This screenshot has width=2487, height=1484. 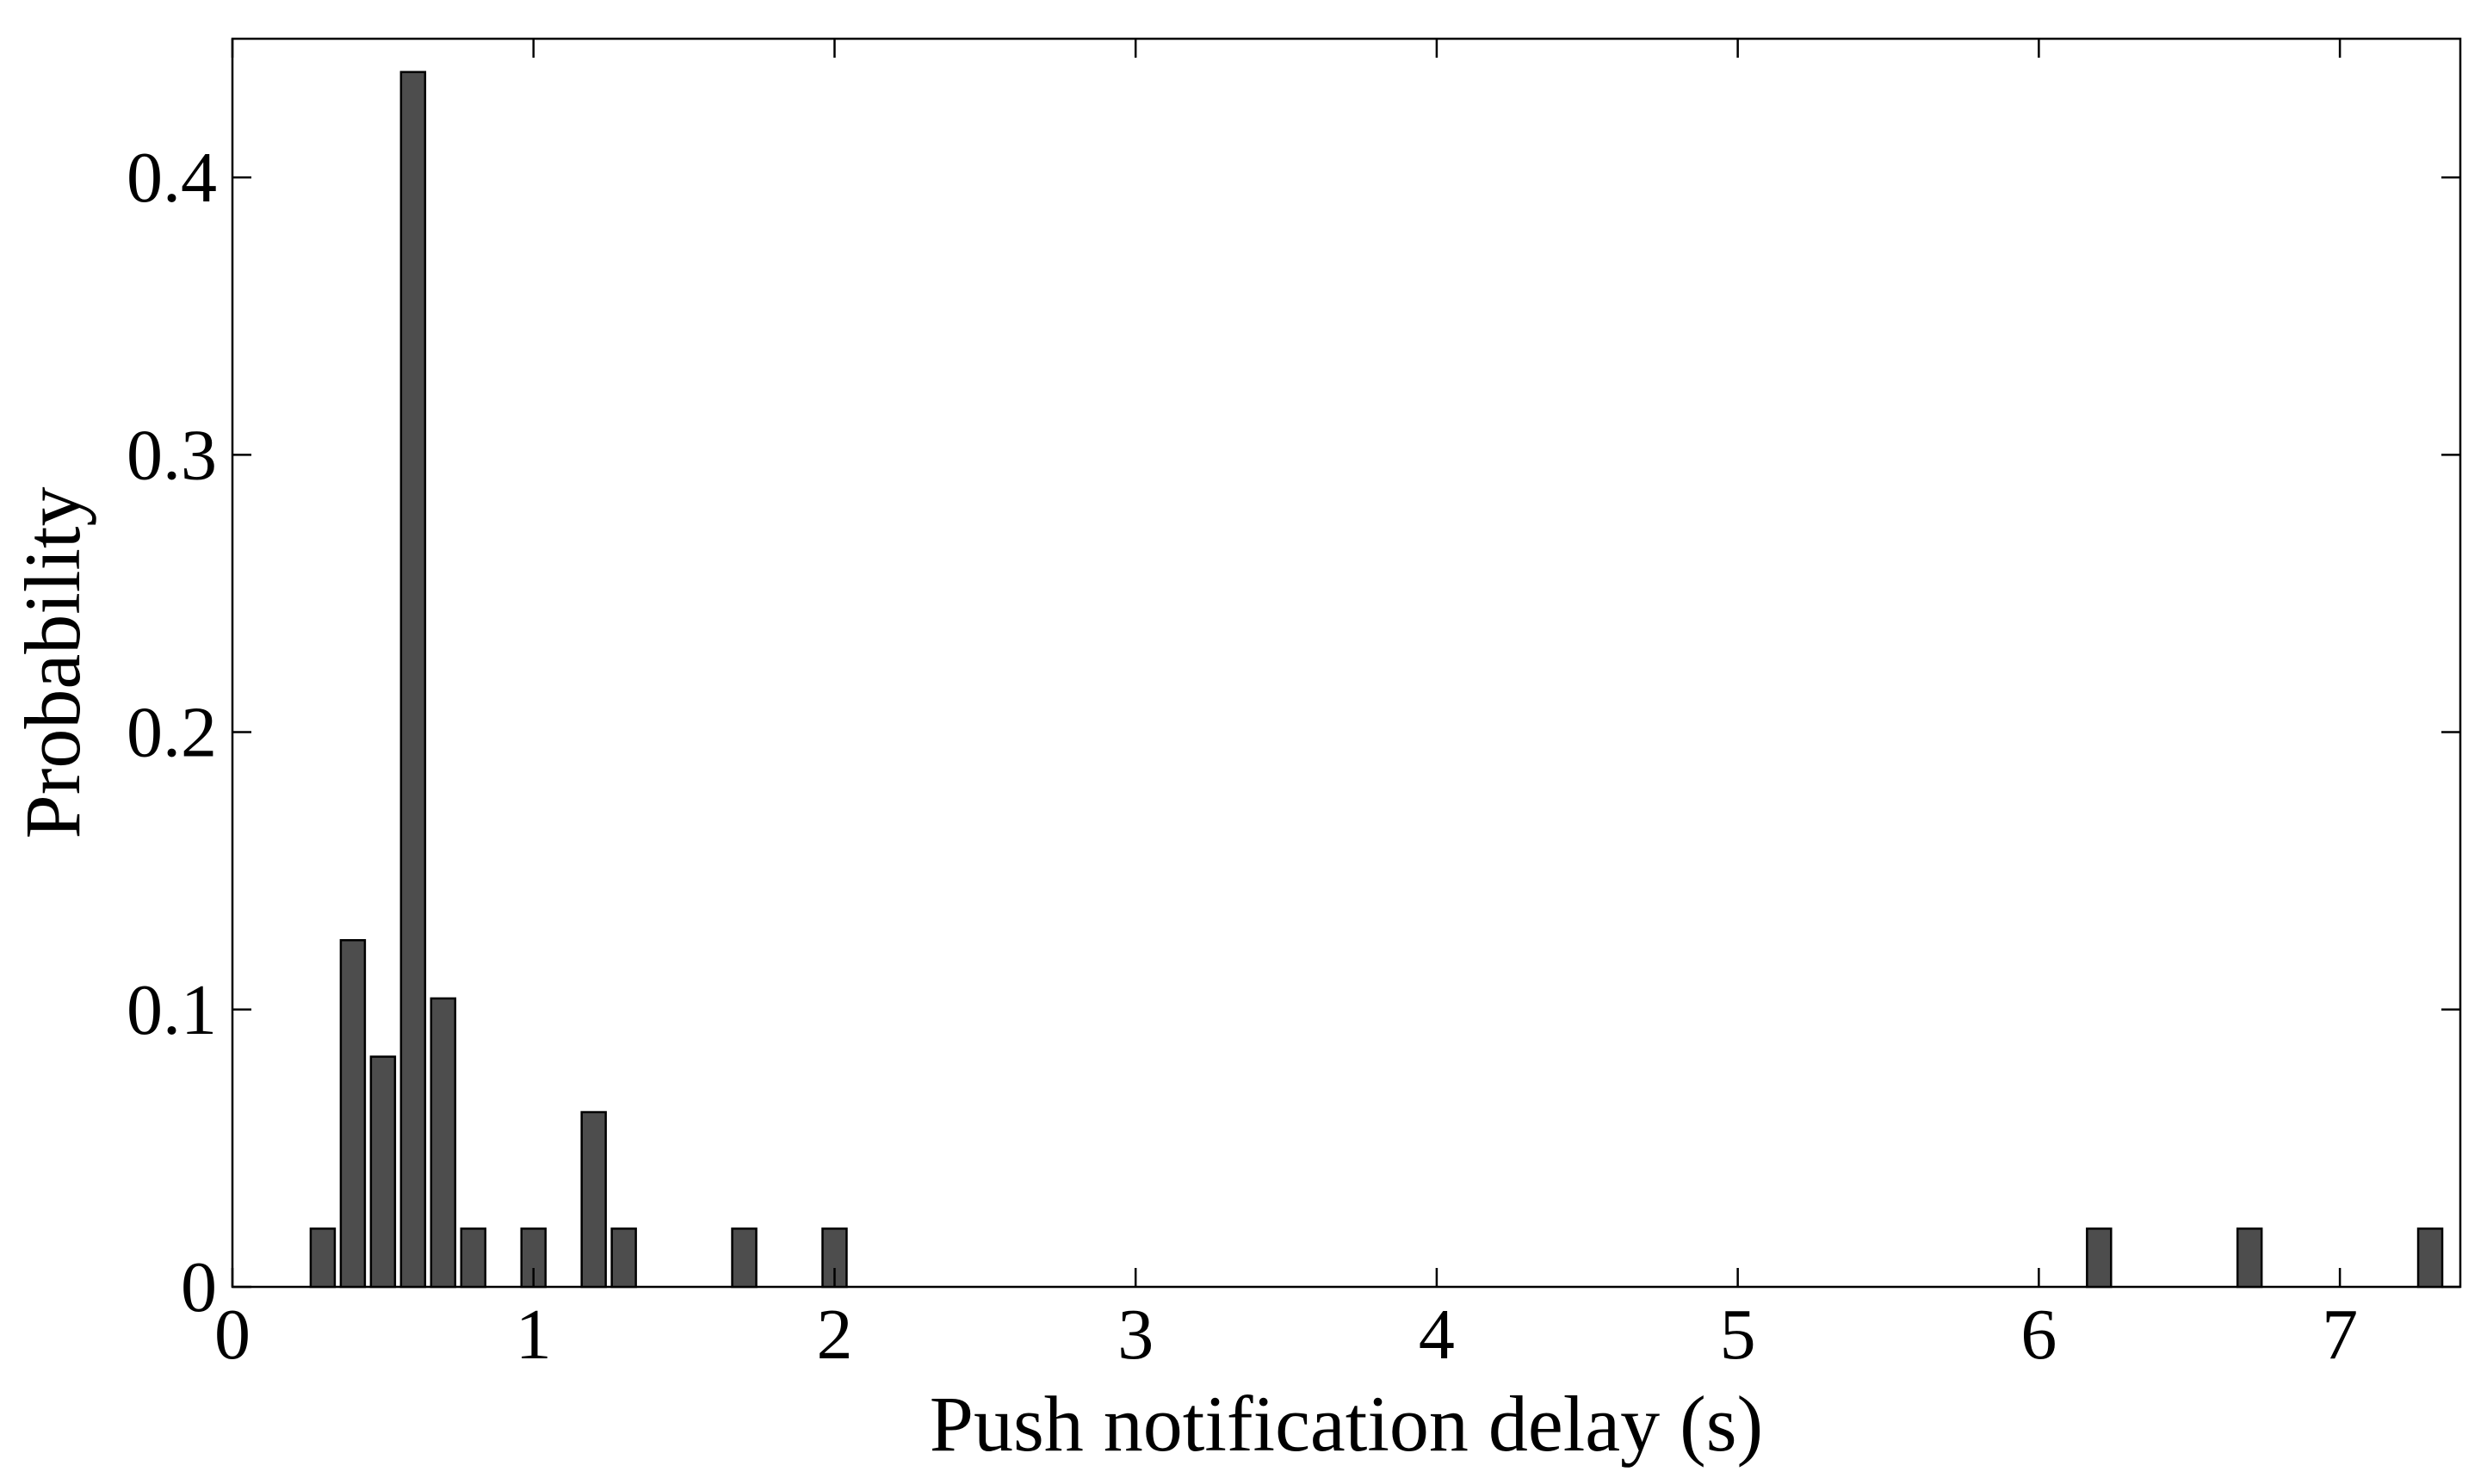 I want to click on x-tick-label: 6, so click(x=2038, y=1335).